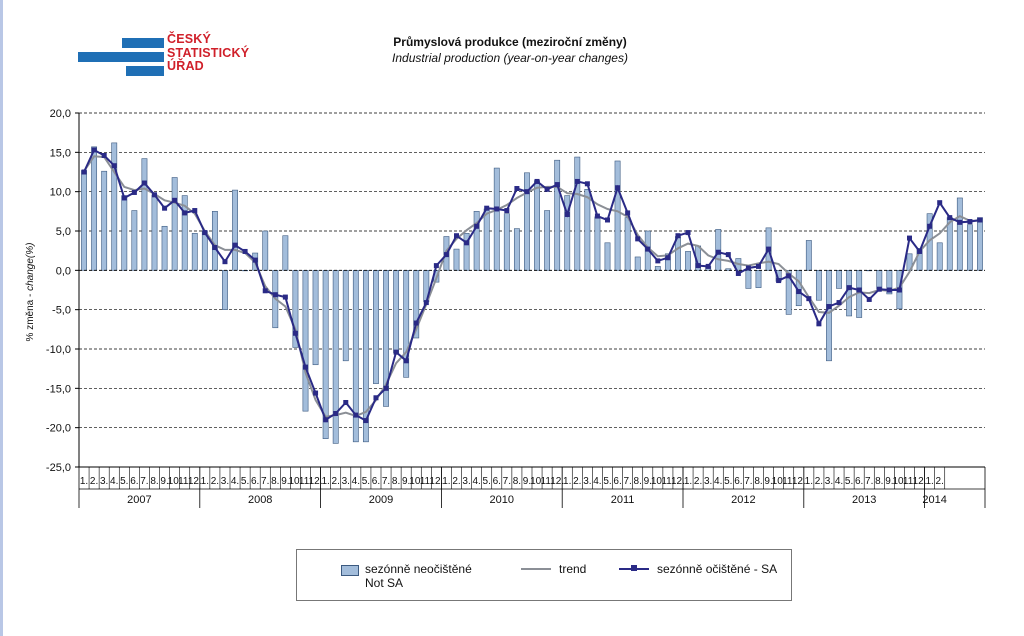  I want to click on y-tick-label: -10,0, so click(58, 350).